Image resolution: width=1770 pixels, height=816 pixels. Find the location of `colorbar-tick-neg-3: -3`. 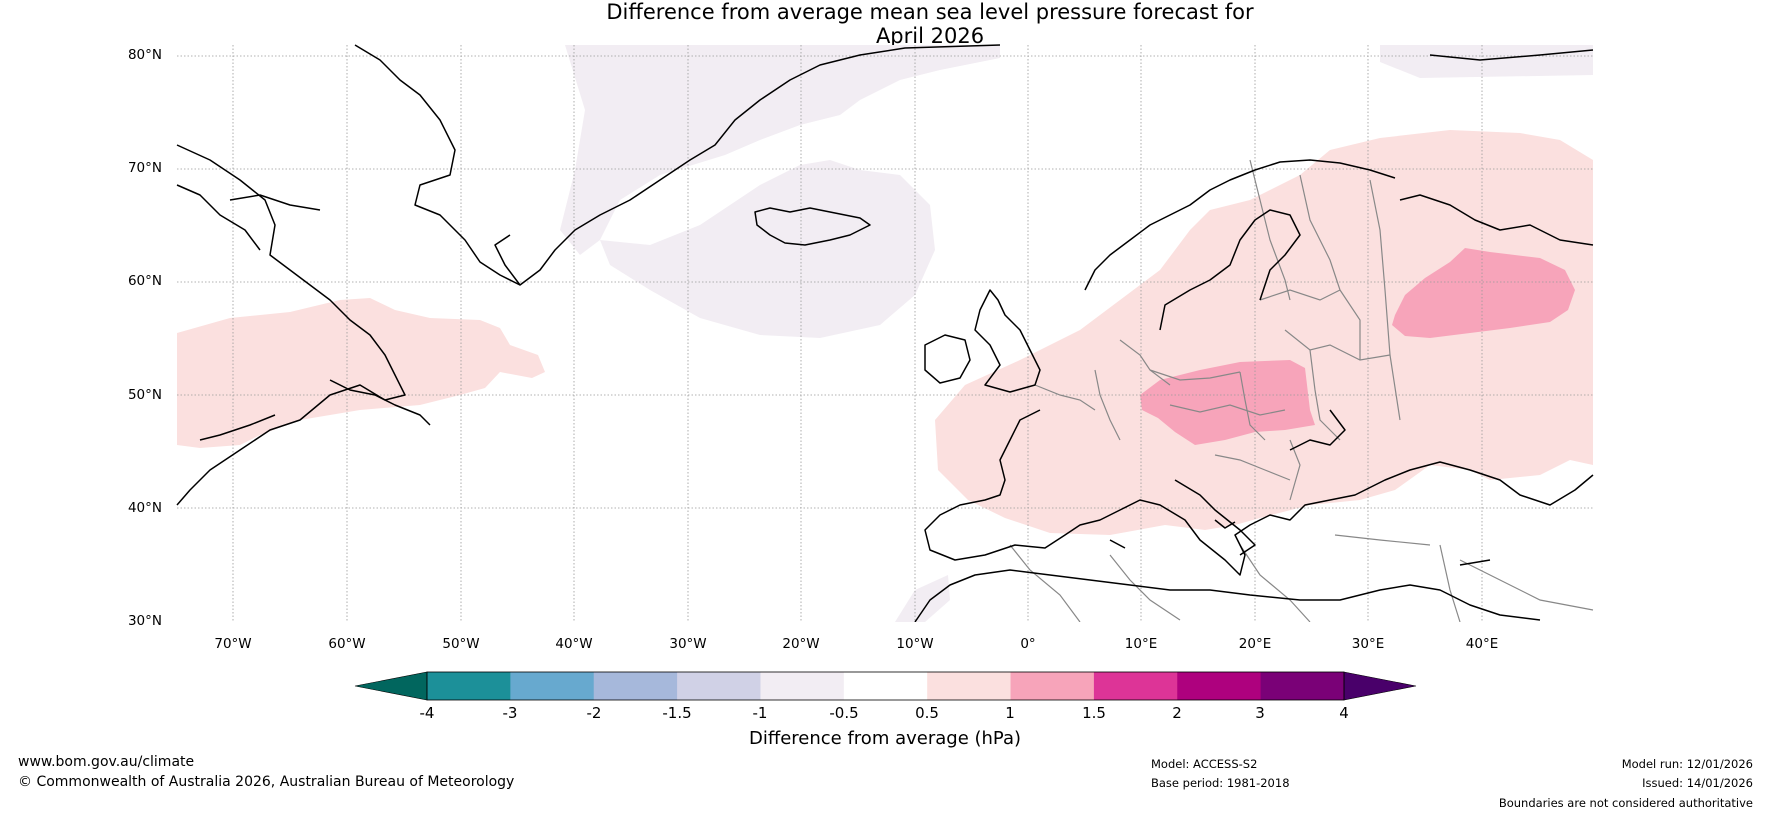

colorbar-tick-neg-3: -3 is located at coordinates (510, 713).